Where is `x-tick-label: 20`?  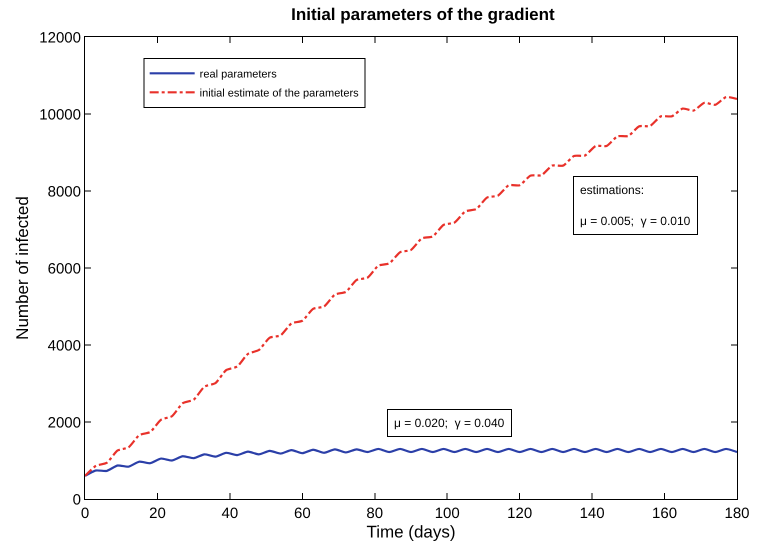 x-tick-label: 20 is located at coordinates (157, 513).